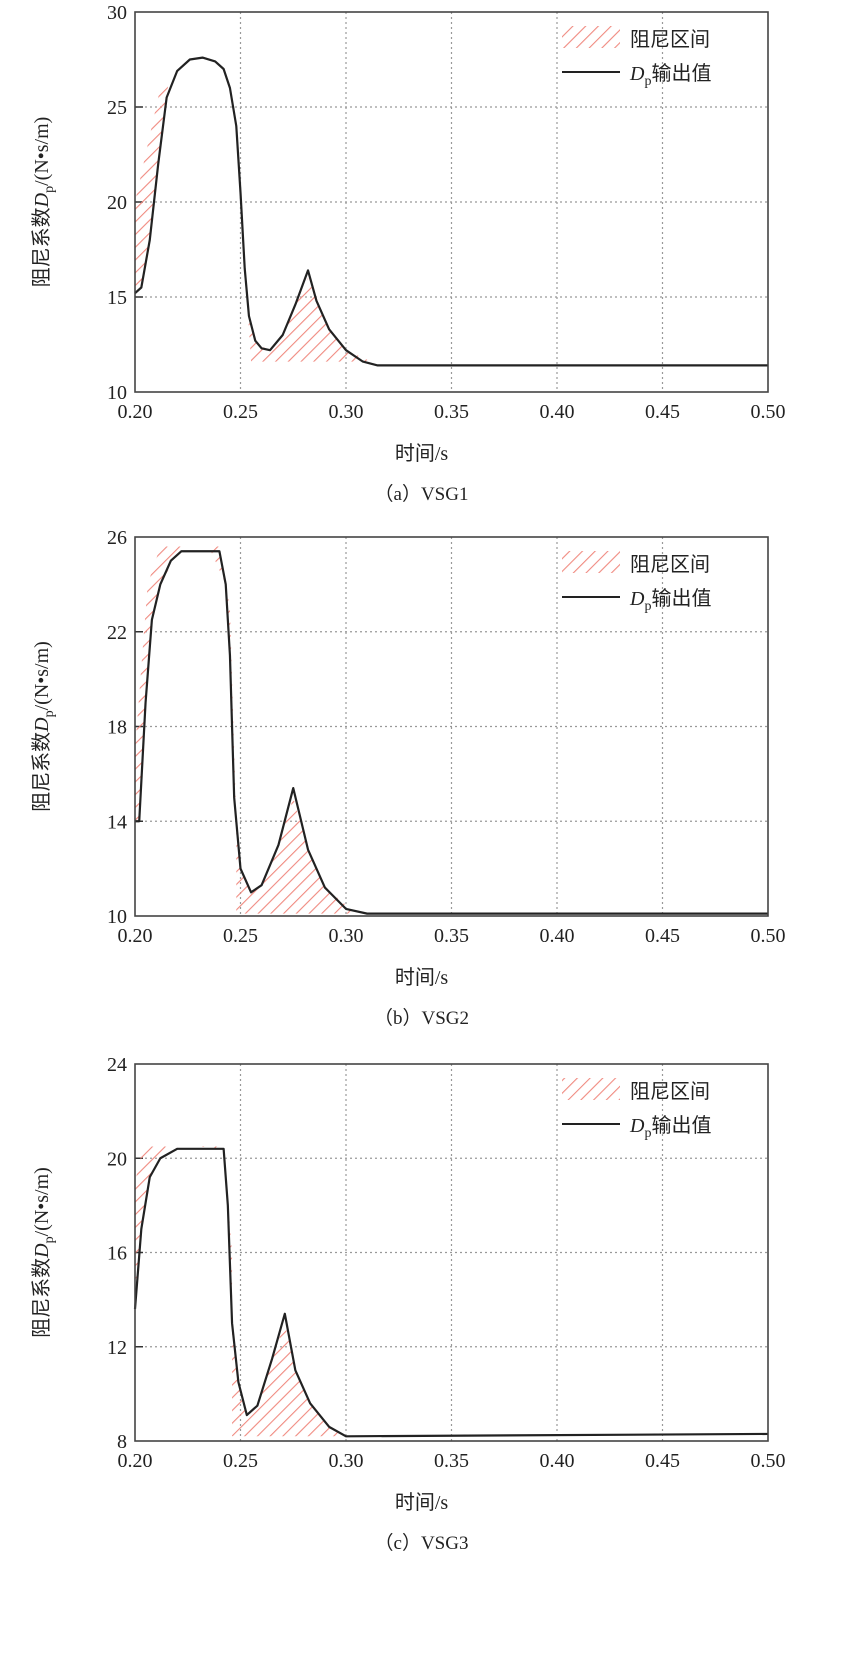 The image size is (865, 1653). What do you see at coordinates (422, 1543) in the screenshot?
I see `chart-caption: （c）VSG3` at bounding box center [422, 1543].